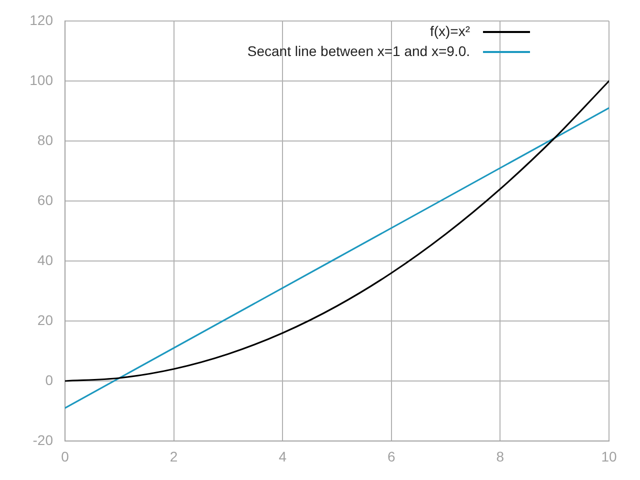 This screenshot has width=640, height=480. What do you see at coordinates (45, 140) in the screenshot?
I see `y-tick-label: 80` at bounding box center [45, 140].